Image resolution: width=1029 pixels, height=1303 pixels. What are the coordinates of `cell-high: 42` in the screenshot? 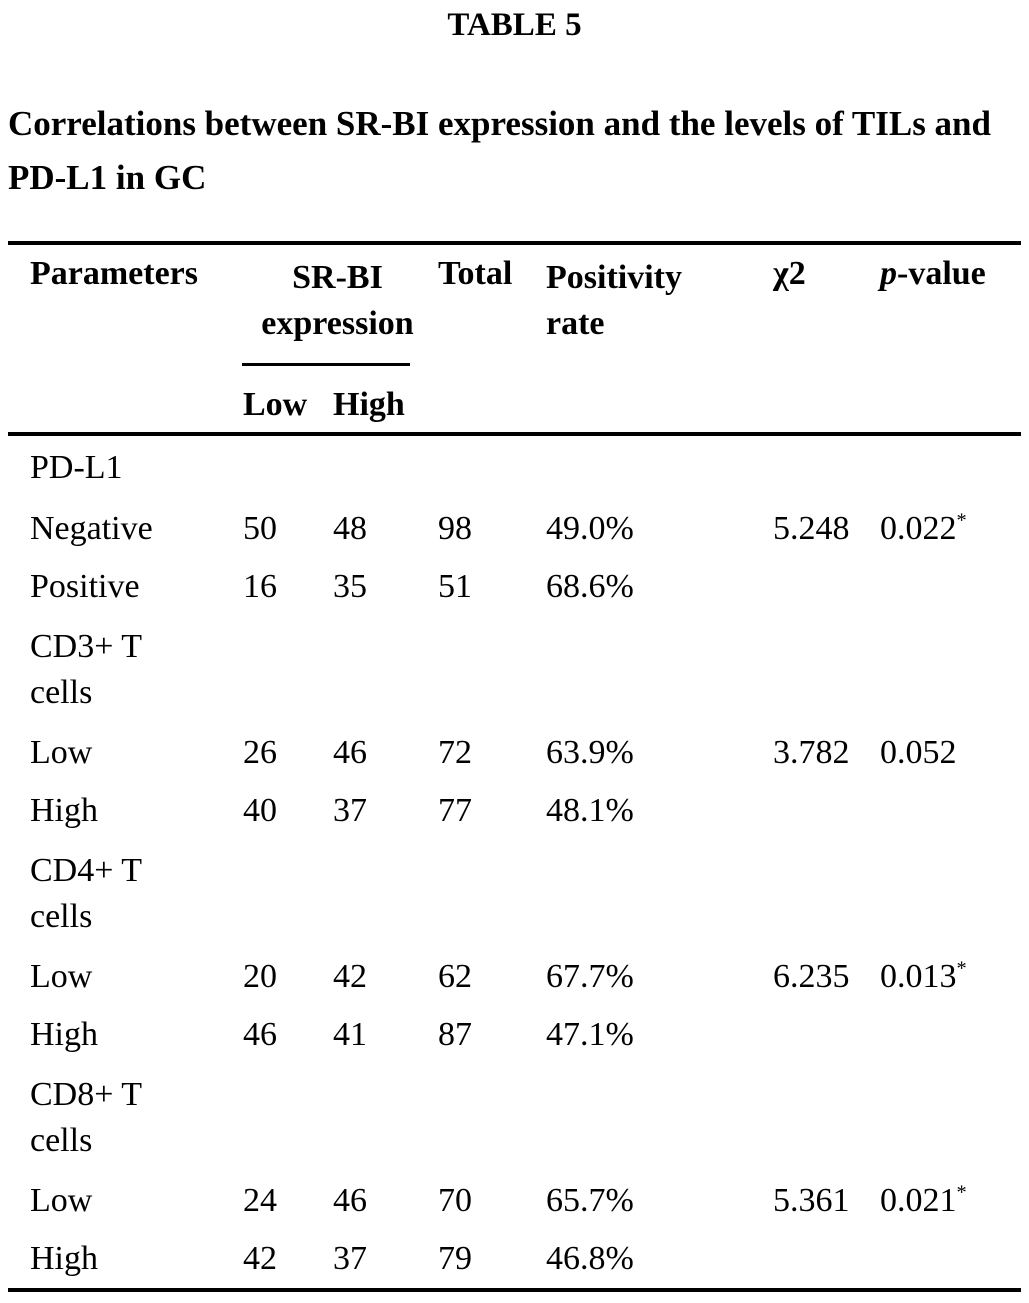 It's located at (350, 976).